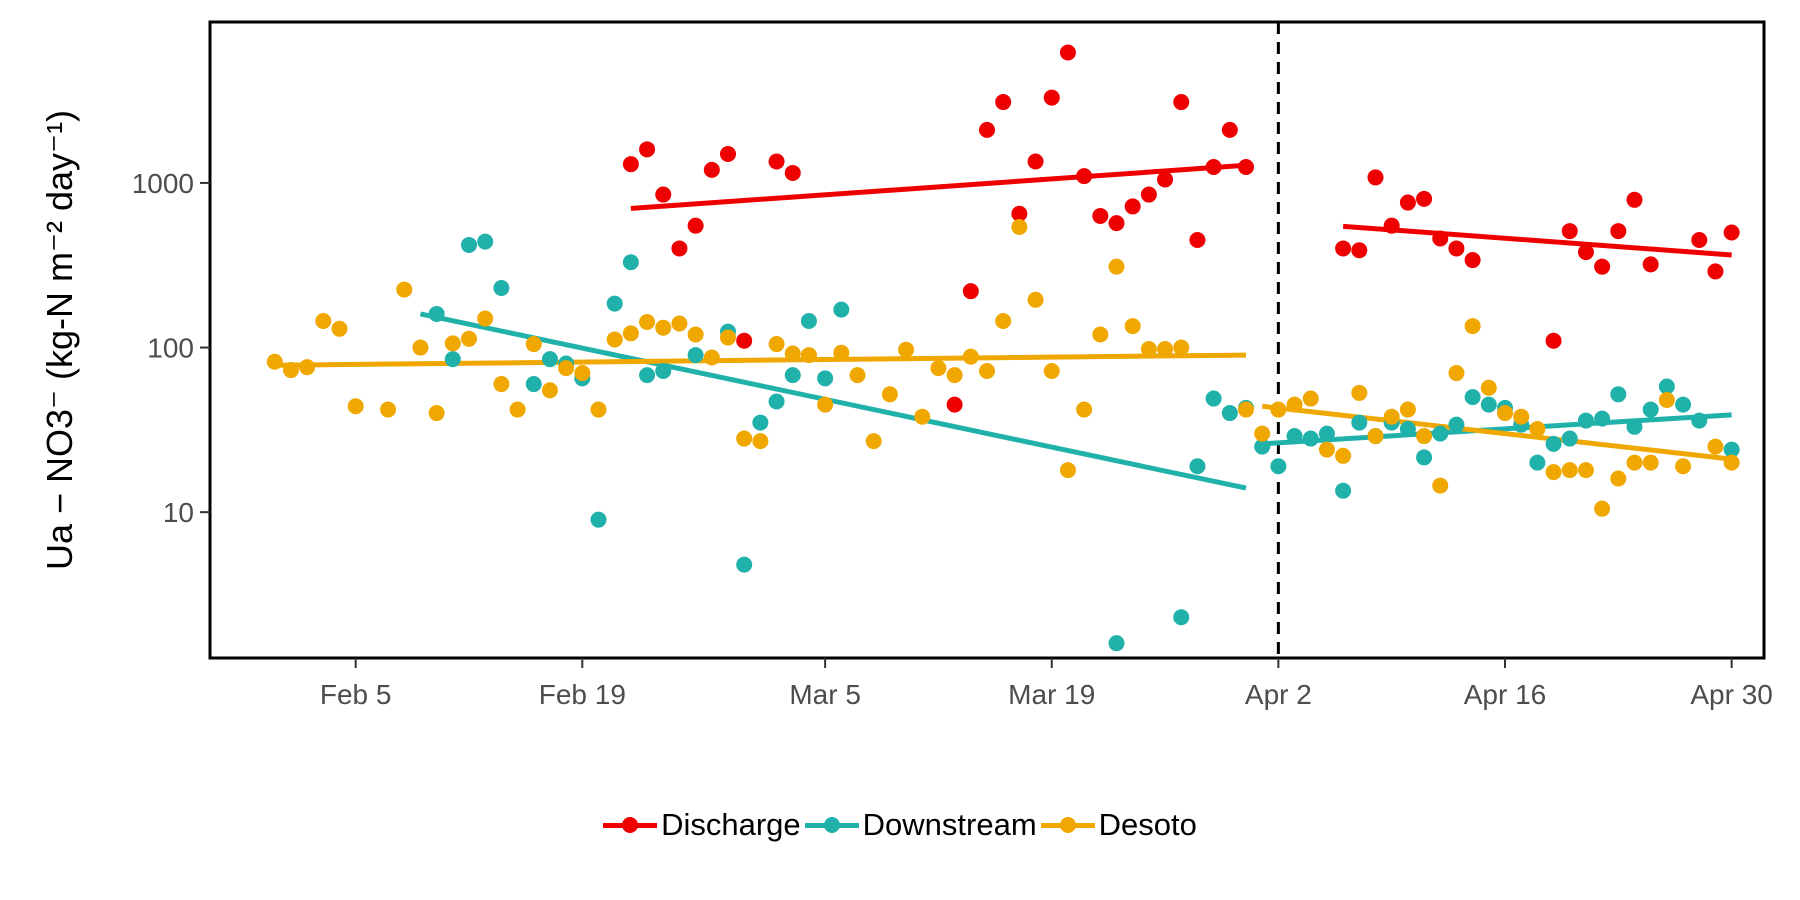  I want to click on x-tick-label: Mar 19, so click(1051, 694).